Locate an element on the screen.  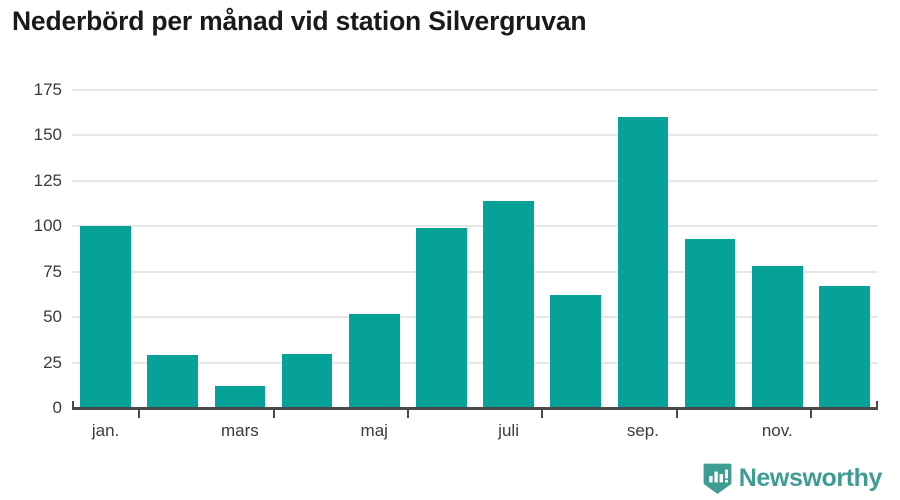
bar-aug is located at coordinates (576, 351).